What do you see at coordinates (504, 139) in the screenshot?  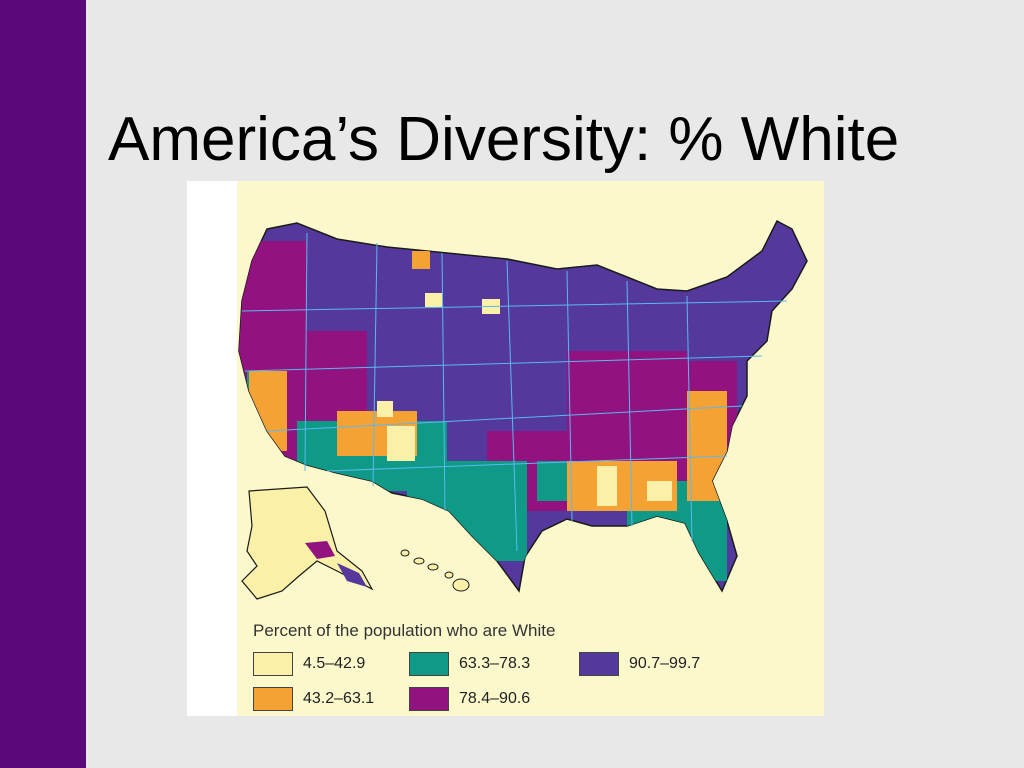 I see `slide-title: America’s Diversity: % White` at bounding box center [504, 139].